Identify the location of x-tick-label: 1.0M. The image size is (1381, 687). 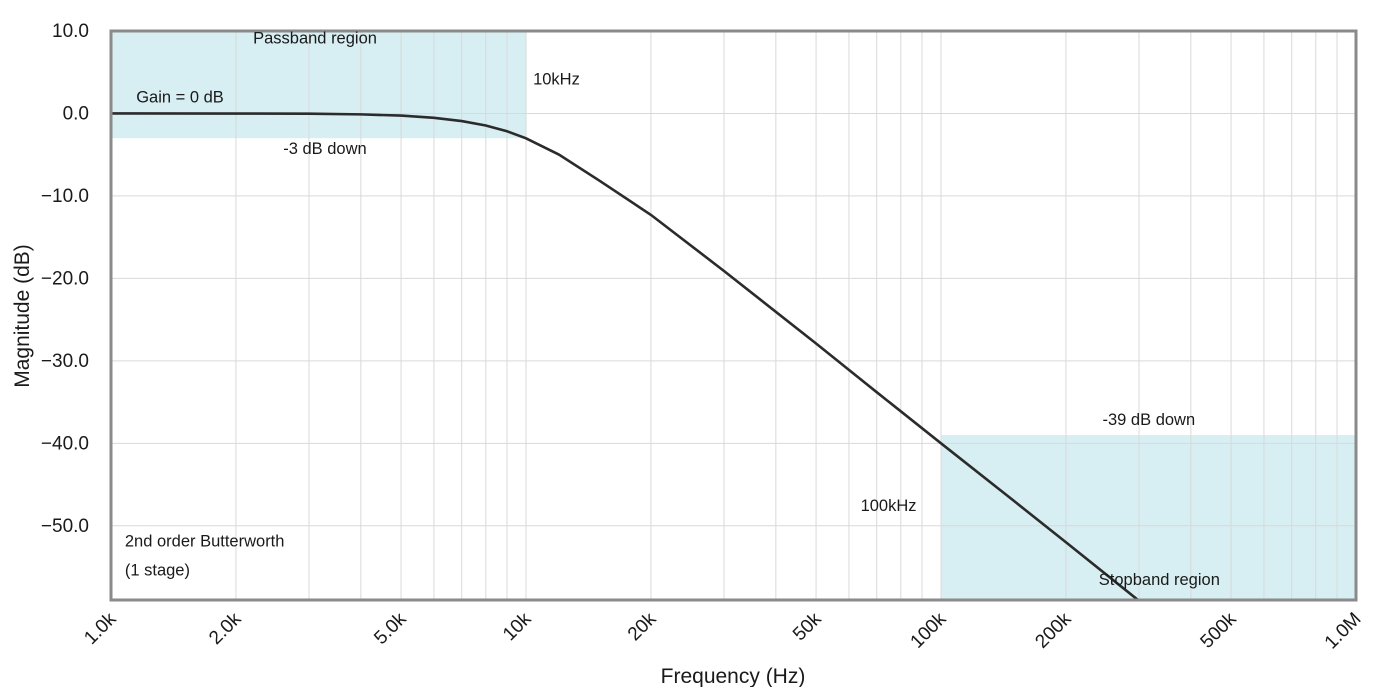
(1343, 631).